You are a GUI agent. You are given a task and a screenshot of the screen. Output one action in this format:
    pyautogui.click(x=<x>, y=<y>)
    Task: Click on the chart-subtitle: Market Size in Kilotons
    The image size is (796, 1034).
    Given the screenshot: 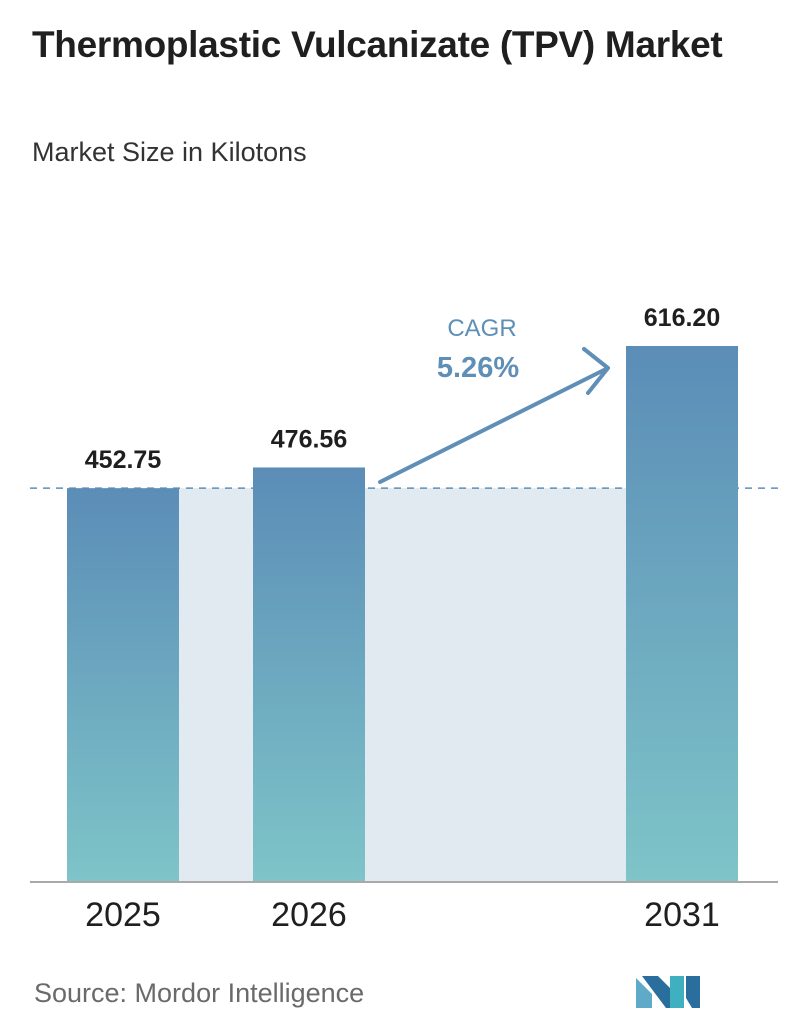 What is the action you would take?
    pyautogui.click(x=169, y=152)
    